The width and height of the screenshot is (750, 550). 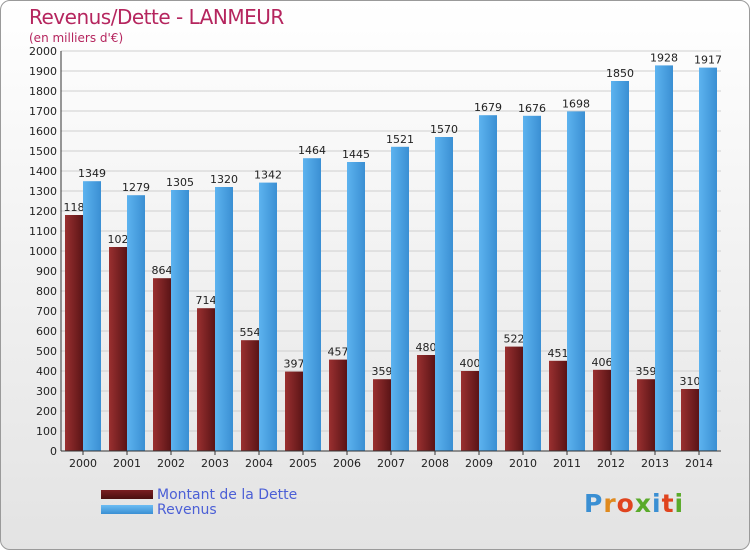 What do you see at coordinates (444, 129) in the screenshot?
I see `data-label: 1570` at bounding box center [444, 129].